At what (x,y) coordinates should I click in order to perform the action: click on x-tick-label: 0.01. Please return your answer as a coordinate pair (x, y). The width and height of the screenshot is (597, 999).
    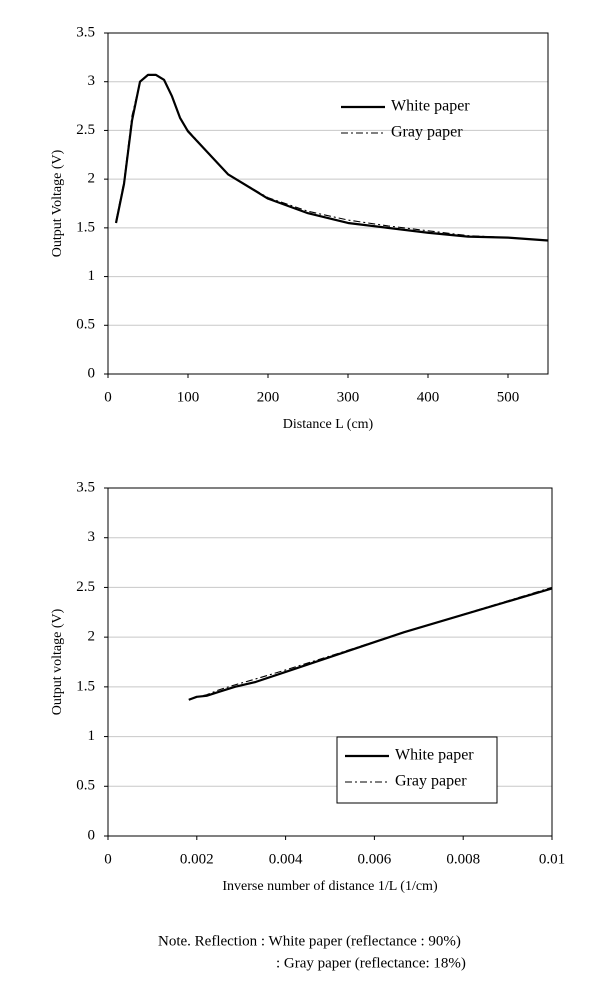
    Looking at the image, I should click on (552, 859).